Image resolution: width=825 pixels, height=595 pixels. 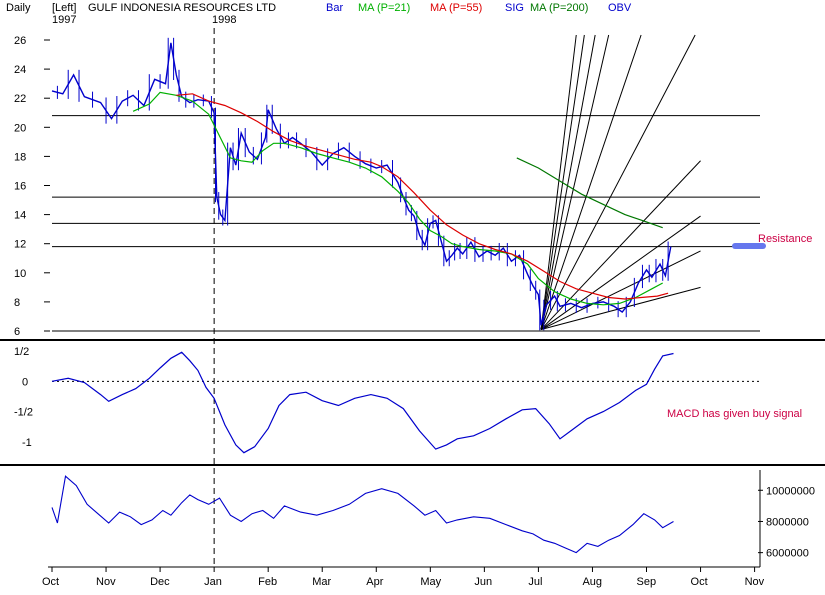 I want to click on legend-item: SIG, so click(x=514, y=8).